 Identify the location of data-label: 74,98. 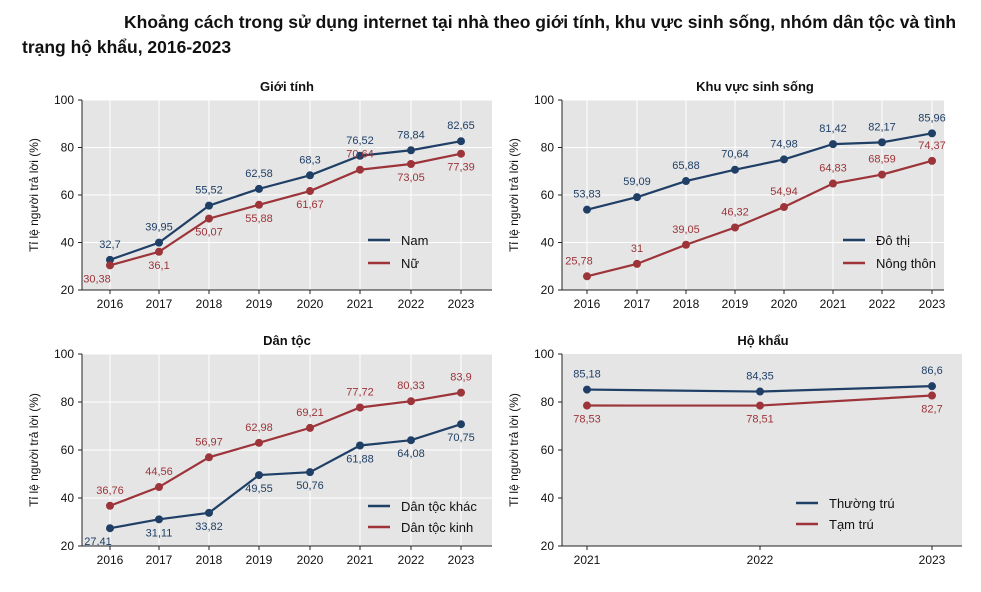
(784, 144).